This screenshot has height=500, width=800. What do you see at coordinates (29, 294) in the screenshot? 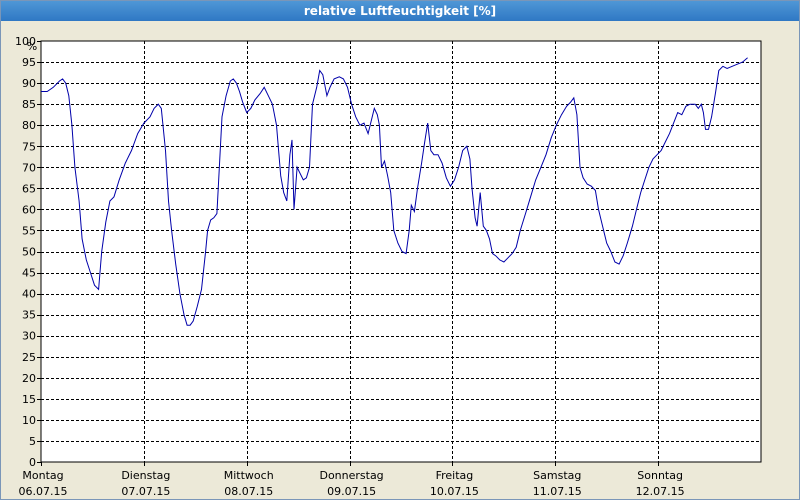
I see `y-tick-label: 40` at bounding box center [29, 294].